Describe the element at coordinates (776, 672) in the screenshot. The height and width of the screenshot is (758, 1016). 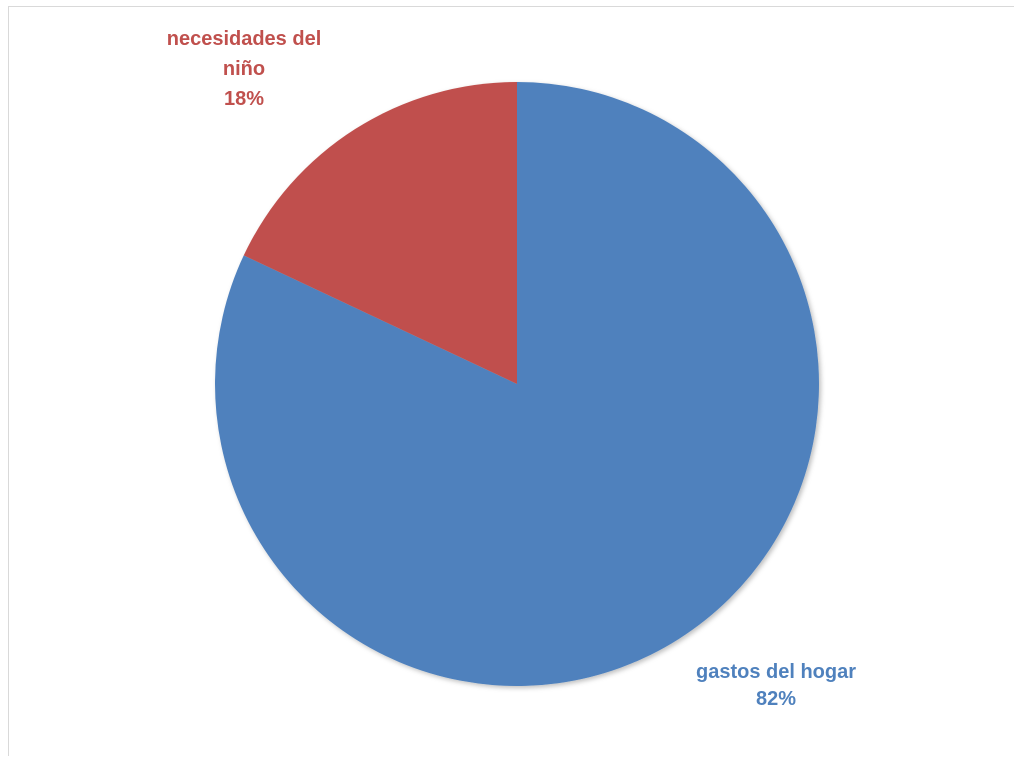
I see `data-label-line: gastos del hogar` at that location.